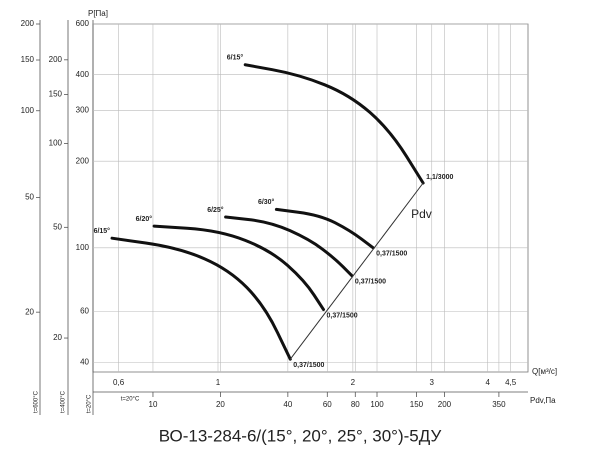  Describe the element at coordinates (64, 401) in the screenshot. I see `temp-label: t=400°C` at that location.